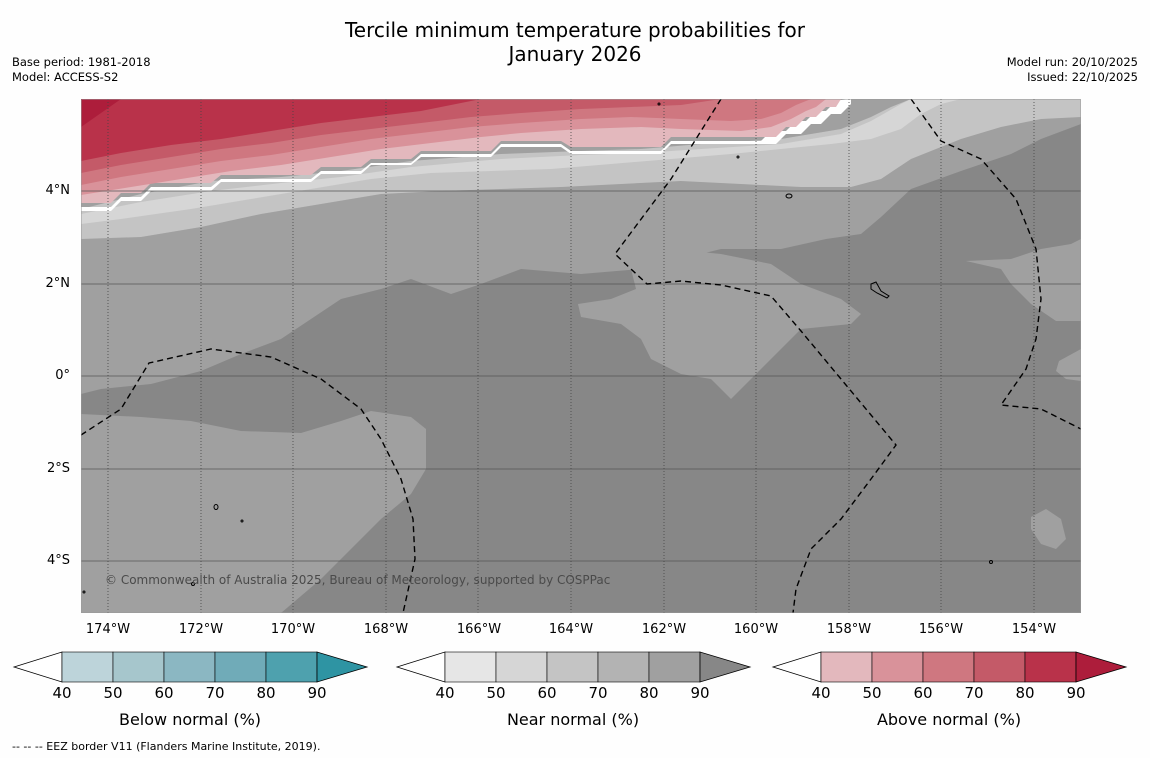 The width and height of the screenshot is (1150, 758). What do you see at coordinates (58, 190) in the screenshot?
I see `lat-label-4n: 4°N` at bounding box center [58, 190].